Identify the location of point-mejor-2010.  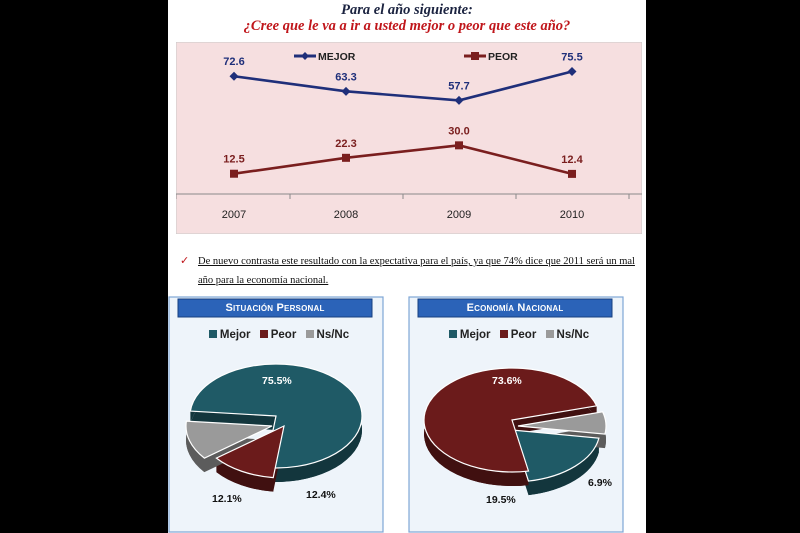
(572, 72).